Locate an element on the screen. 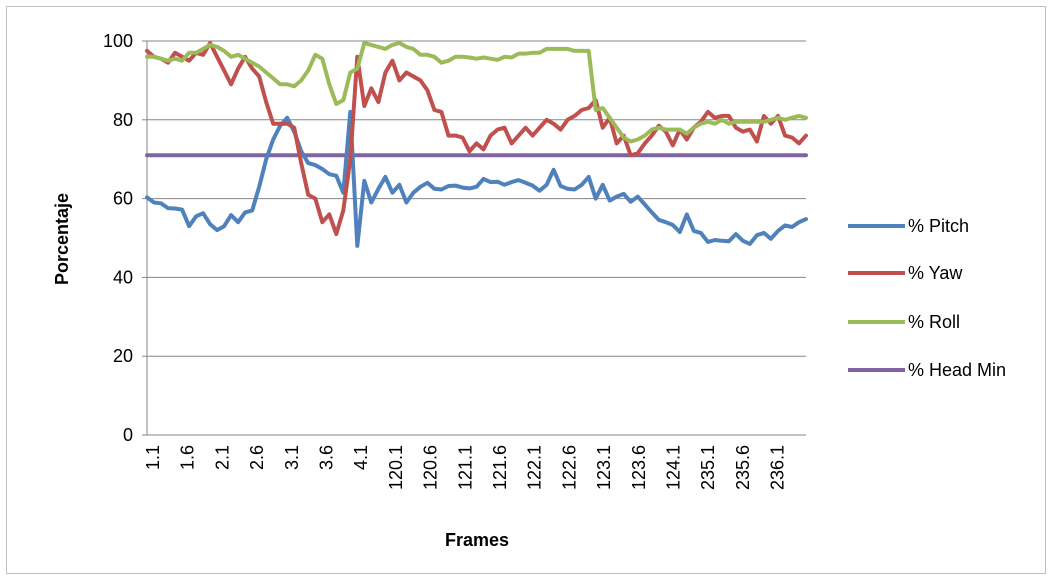 The width and height of the screenshot is (1053, 580). x-tick-label: 122.6 is located at coordinates (569, 467).